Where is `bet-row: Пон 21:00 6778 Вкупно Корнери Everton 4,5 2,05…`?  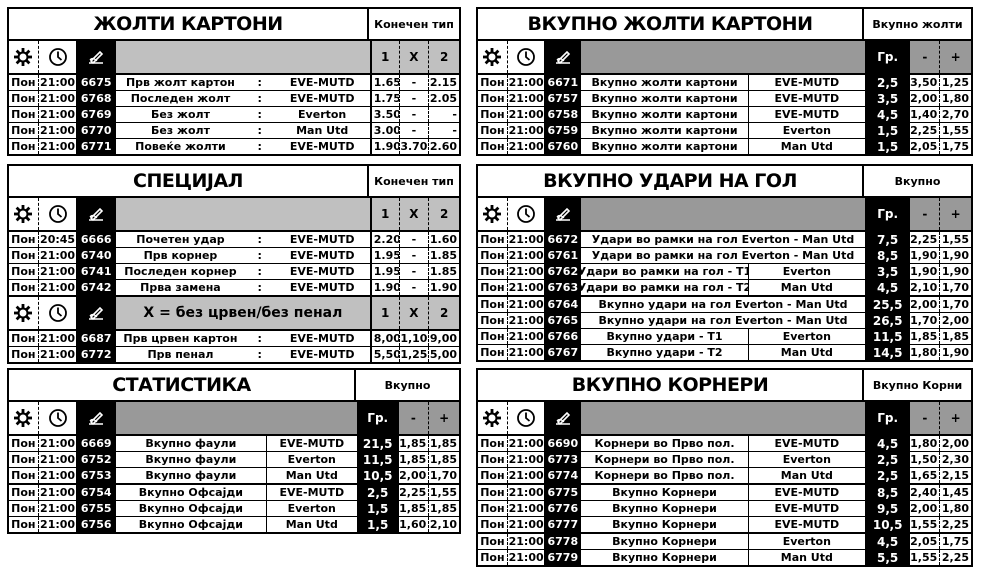
bet-row: Пон 21:00 6778 Вкупно Корнери Everton 4,5 2,05… is located at coordinates (724, 542).